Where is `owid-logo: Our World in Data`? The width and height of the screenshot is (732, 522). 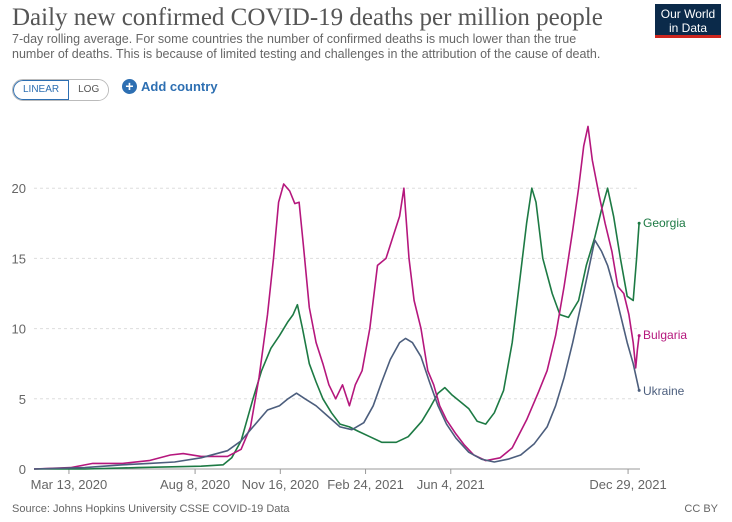
owid-logo: Our World in Data is located at coordinates (688, 21).